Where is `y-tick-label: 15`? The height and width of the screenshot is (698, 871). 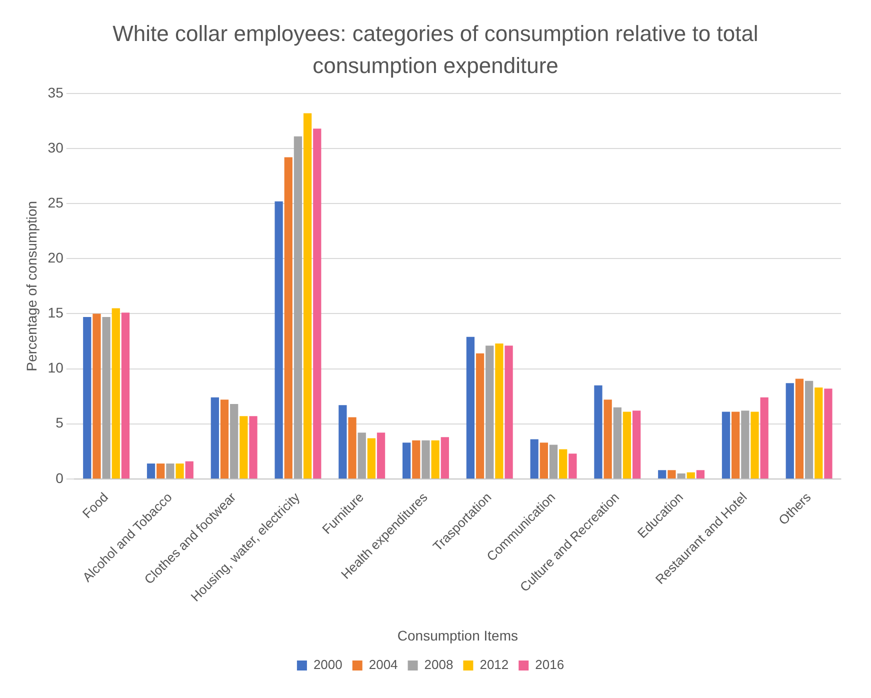
y-tick-label: 15 is located at coordinates (56, 312).